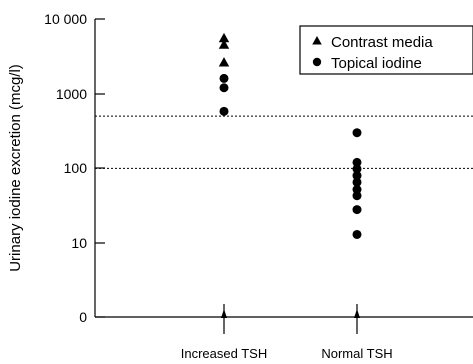 The width and height of the screenshot is (473, 364). What do you see at coordinates (224, 353) in the screenshot?
I see `x-category-label: Increased TSH` at bounding box center [224, 353].